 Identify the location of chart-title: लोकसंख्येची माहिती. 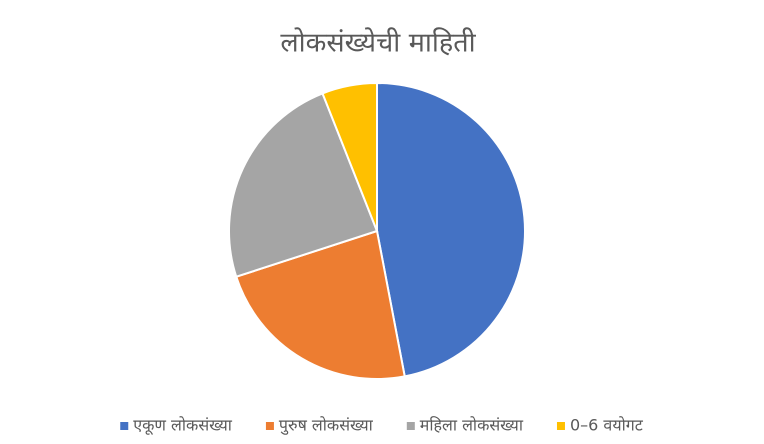
(378, 43).